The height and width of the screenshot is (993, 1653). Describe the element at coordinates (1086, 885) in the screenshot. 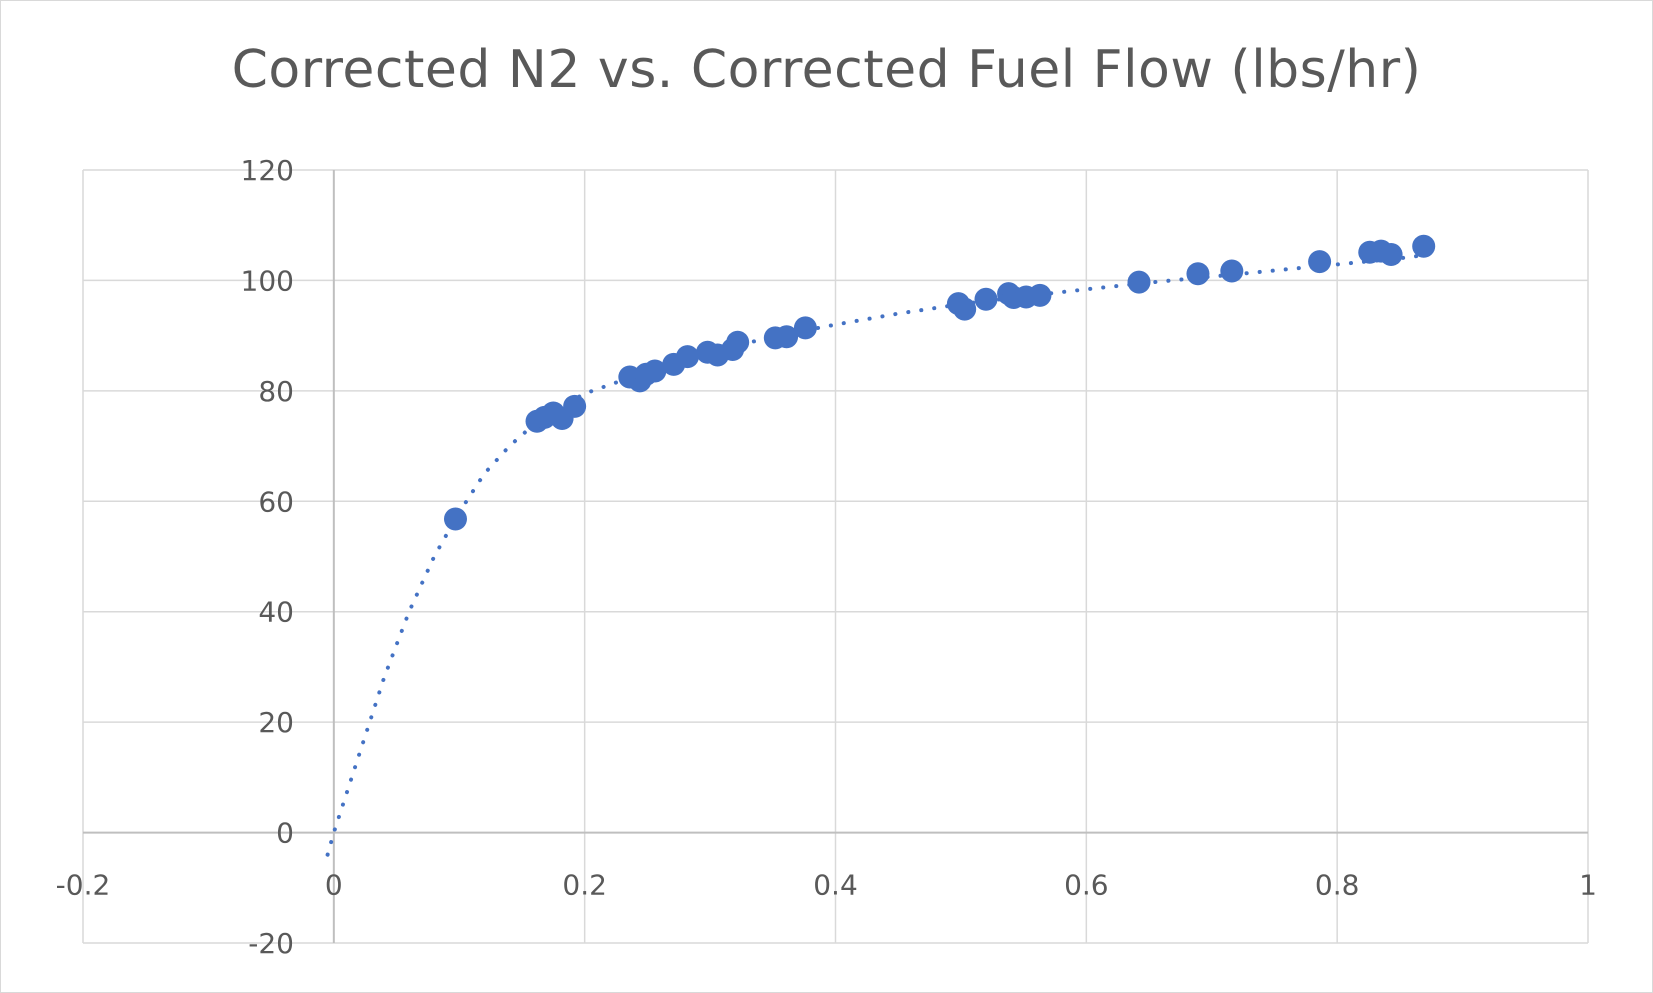

I see `x-tick-label: 0.6` at that location.